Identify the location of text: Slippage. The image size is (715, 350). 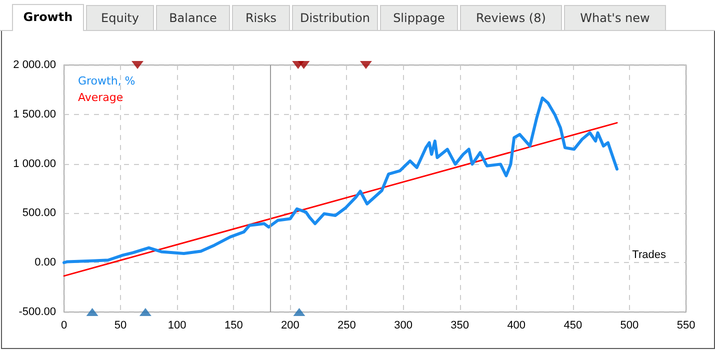
(419, 17).